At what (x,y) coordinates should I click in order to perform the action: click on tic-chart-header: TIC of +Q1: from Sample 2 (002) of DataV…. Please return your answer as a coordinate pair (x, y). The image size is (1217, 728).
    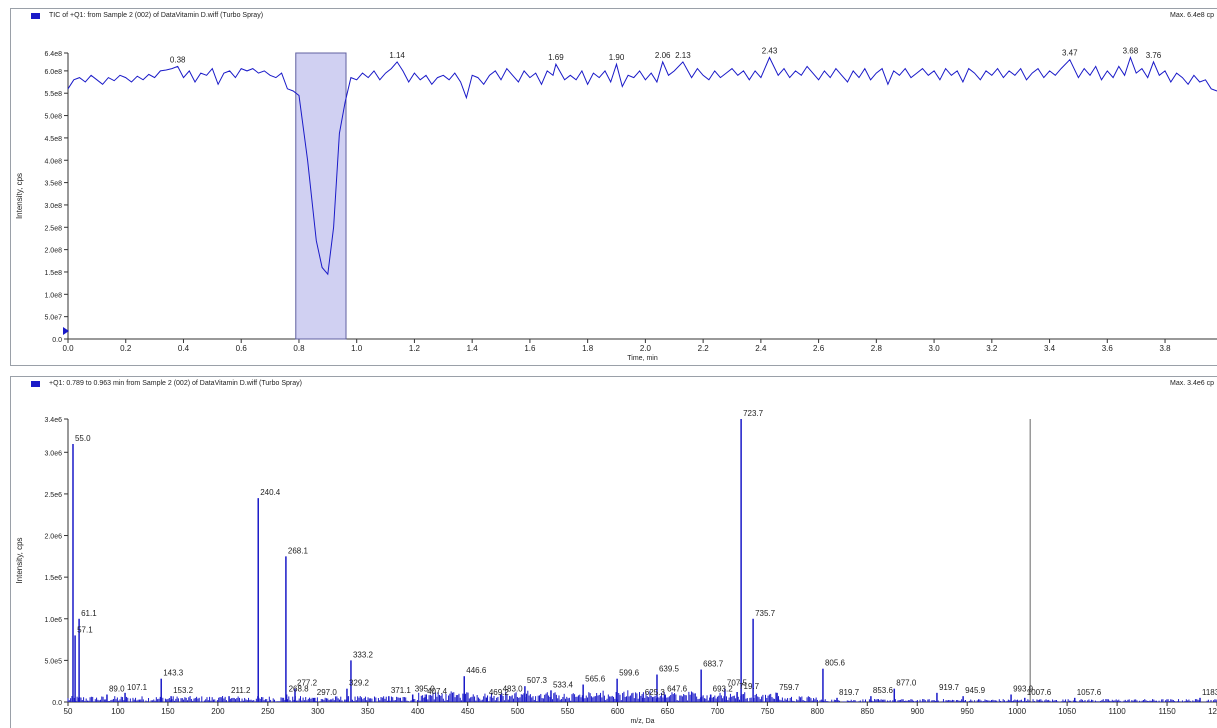
    Looking at the image, I should click on (614, 16).